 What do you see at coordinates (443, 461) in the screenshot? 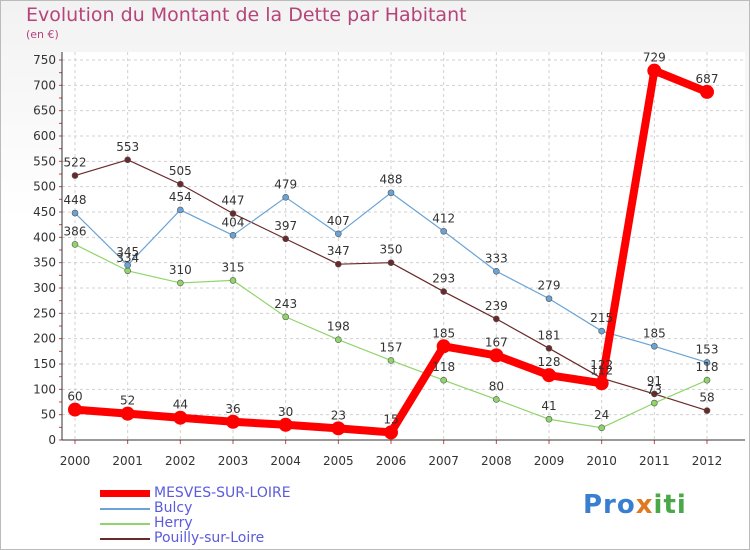
I see `x-tick-label: 2007` at bounding box center [443, 461].